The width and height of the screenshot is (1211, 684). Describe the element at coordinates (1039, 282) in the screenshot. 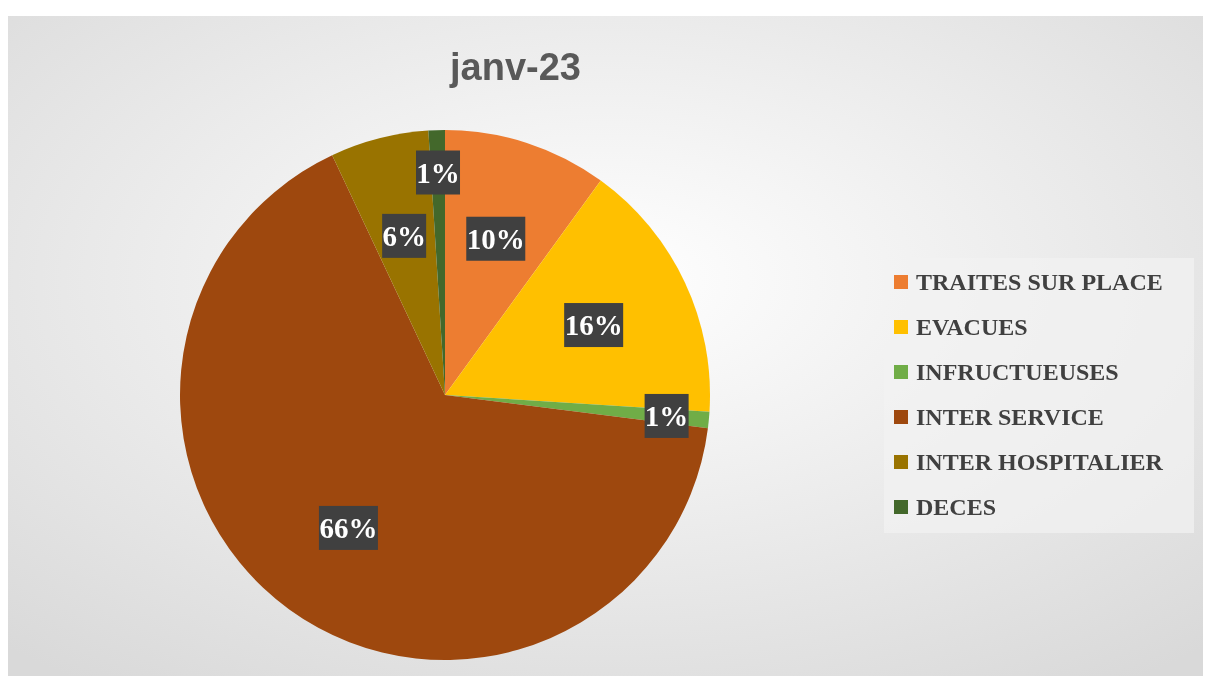

I see `legend-label: TRAITES SUR PLACE` at that location.